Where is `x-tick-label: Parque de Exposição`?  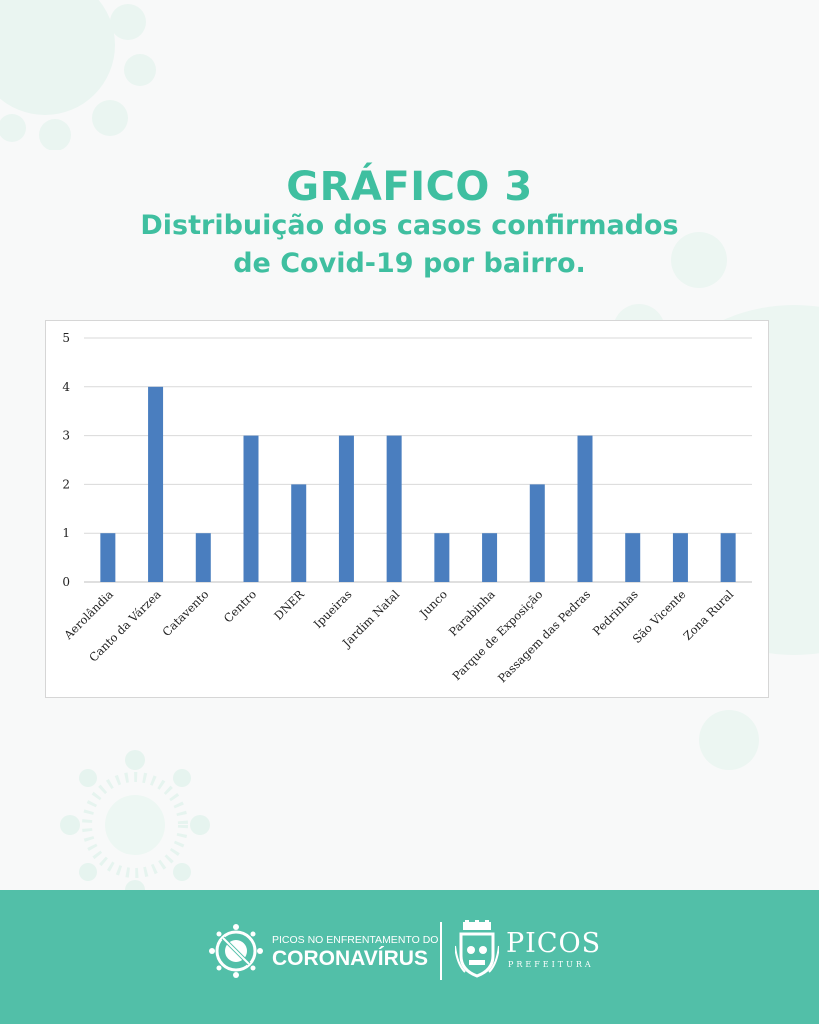 x-tick-label: Parque de Exposição is located at coordinates (498, 635).